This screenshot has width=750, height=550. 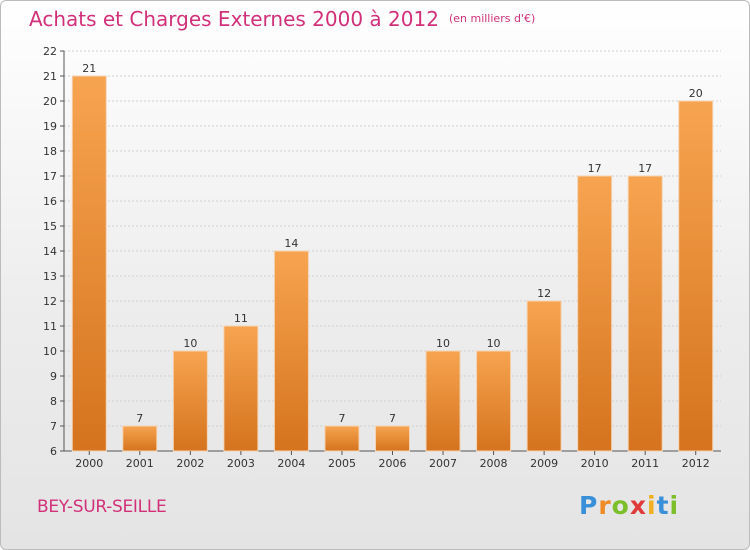 What do you see at coordinates (140, 463) in the screenshot?
I see `x-tick-label: 2001` at bounding box center [140, 463].